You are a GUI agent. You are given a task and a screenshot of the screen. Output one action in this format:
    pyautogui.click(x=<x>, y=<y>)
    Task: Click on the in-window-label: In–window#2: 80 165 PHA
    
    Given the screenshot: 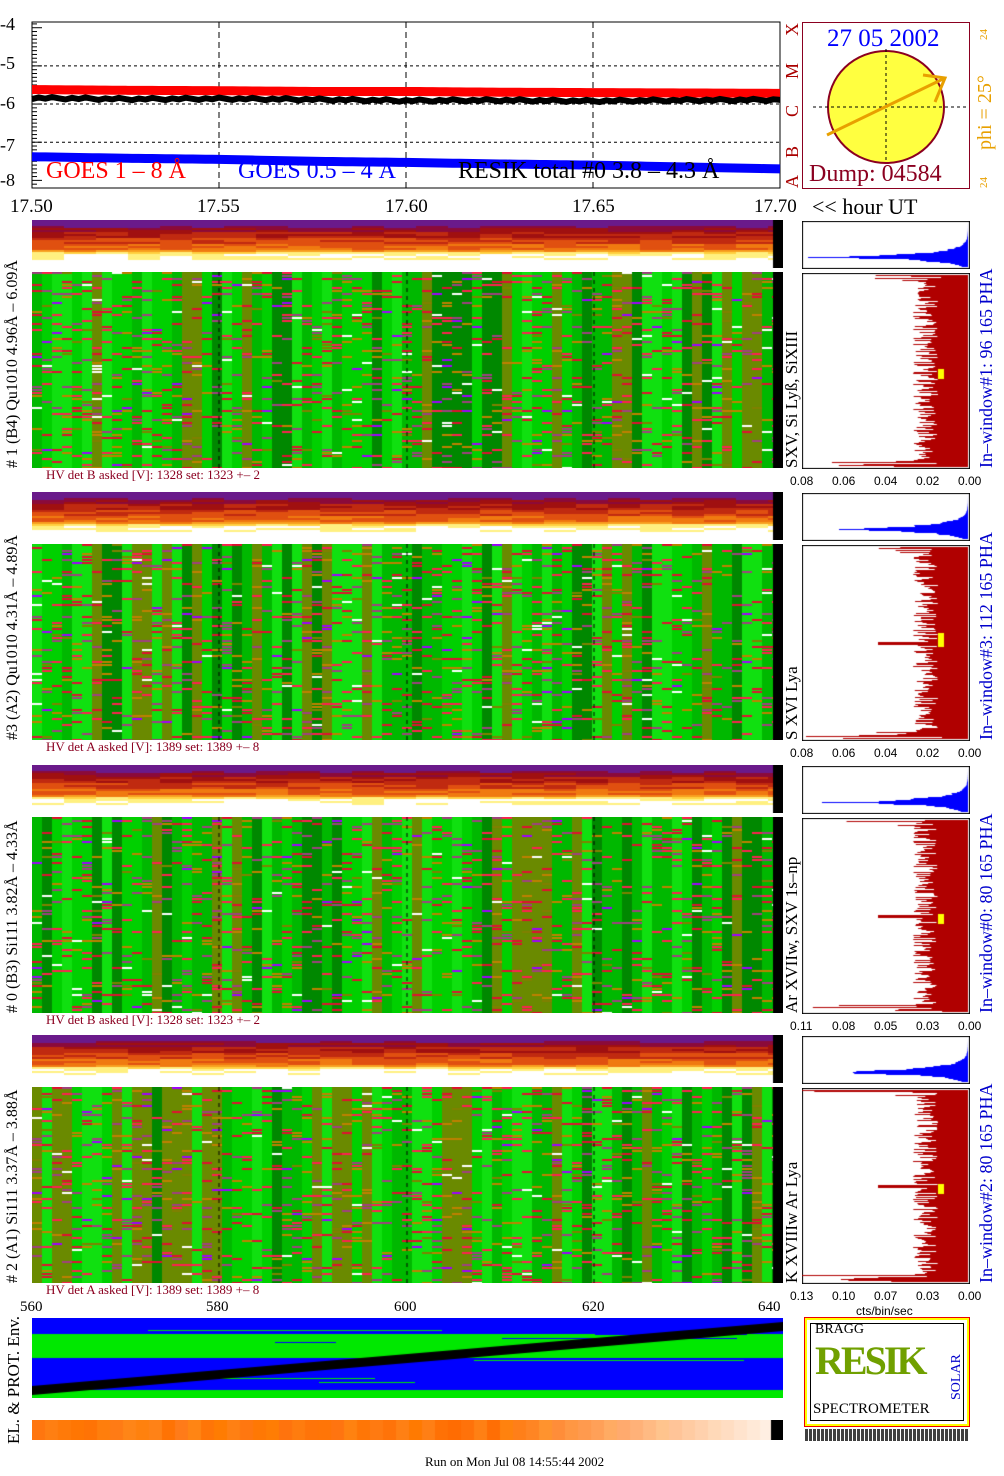 What is the action you would take?
    pyautogui.click(x=986, y=1183)
    